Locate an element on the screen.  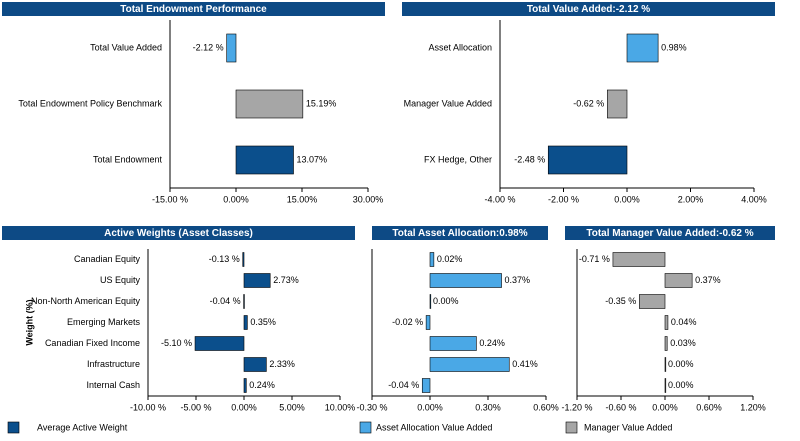
value-label: 0.02% is located at coordinates (450, 259).